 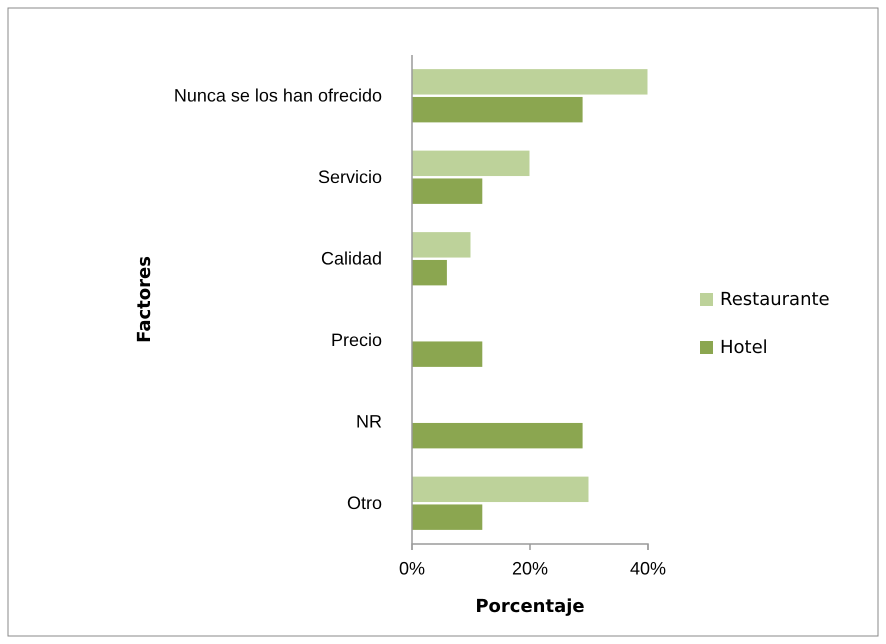 What do you see at coordinates (369, 422) in the screenshot?
I see `y-tick-label: NR` at bounding box center [369, 422].